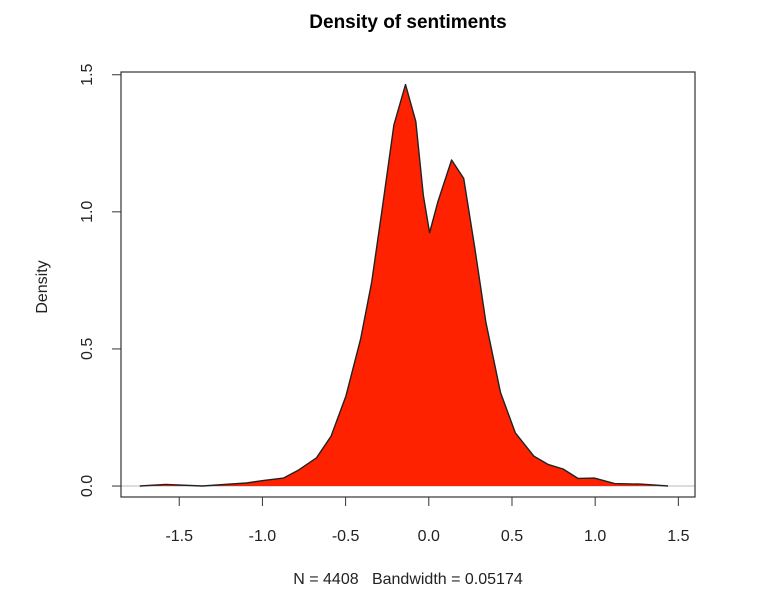  Describe the element at coordinates (407, 22) in the screenshot. I see `chart-title: Density of sentiments` at that location.